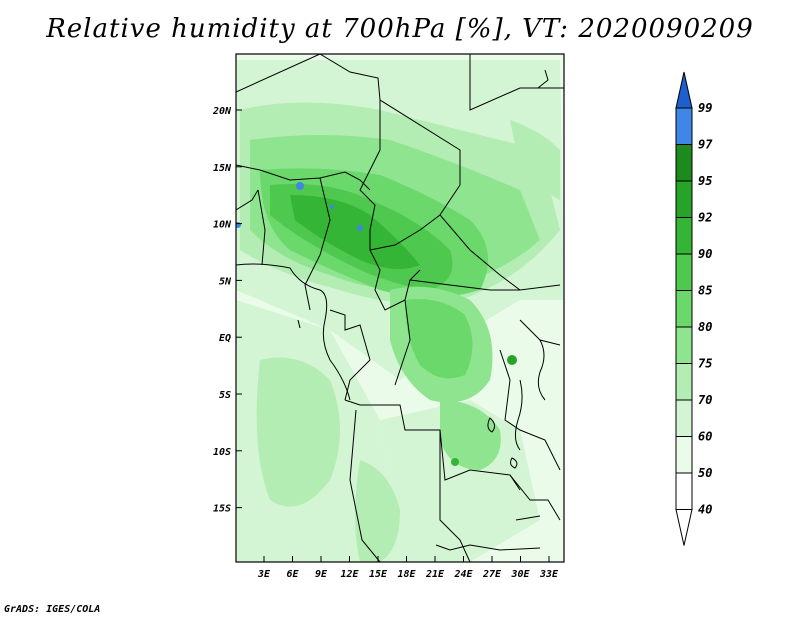  Describe the element at coordinates (225, 281) in the screenshot. I see `y-tick-label: 5N` at that location.